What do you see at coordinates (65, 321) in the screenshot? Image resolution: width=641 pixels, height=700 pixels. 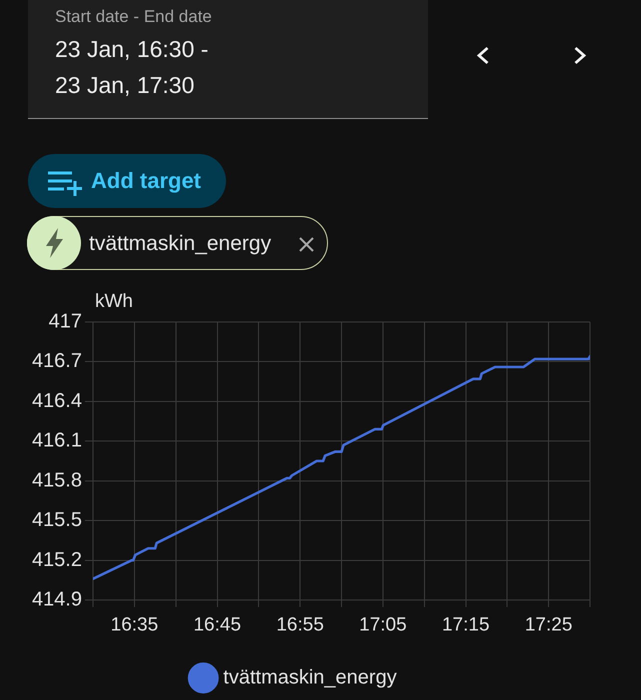 I see `y-tick-label: 417` at bounding box center [65, 321].